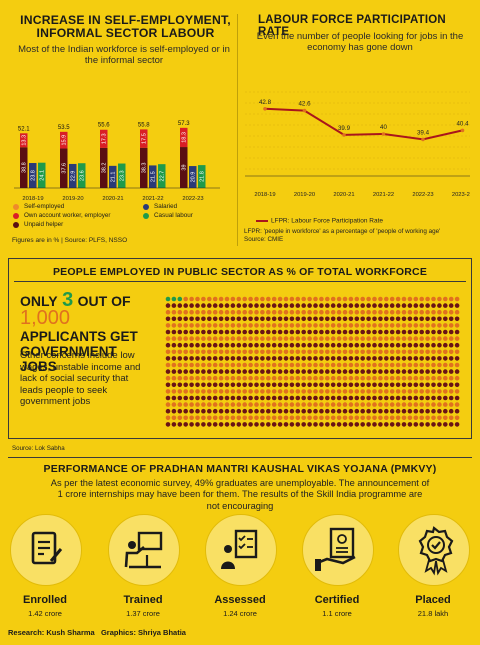  Describe the element at coordinates (65, 168) in the screenshot. I see `label-unpaid-helper: 37.6` at that location.